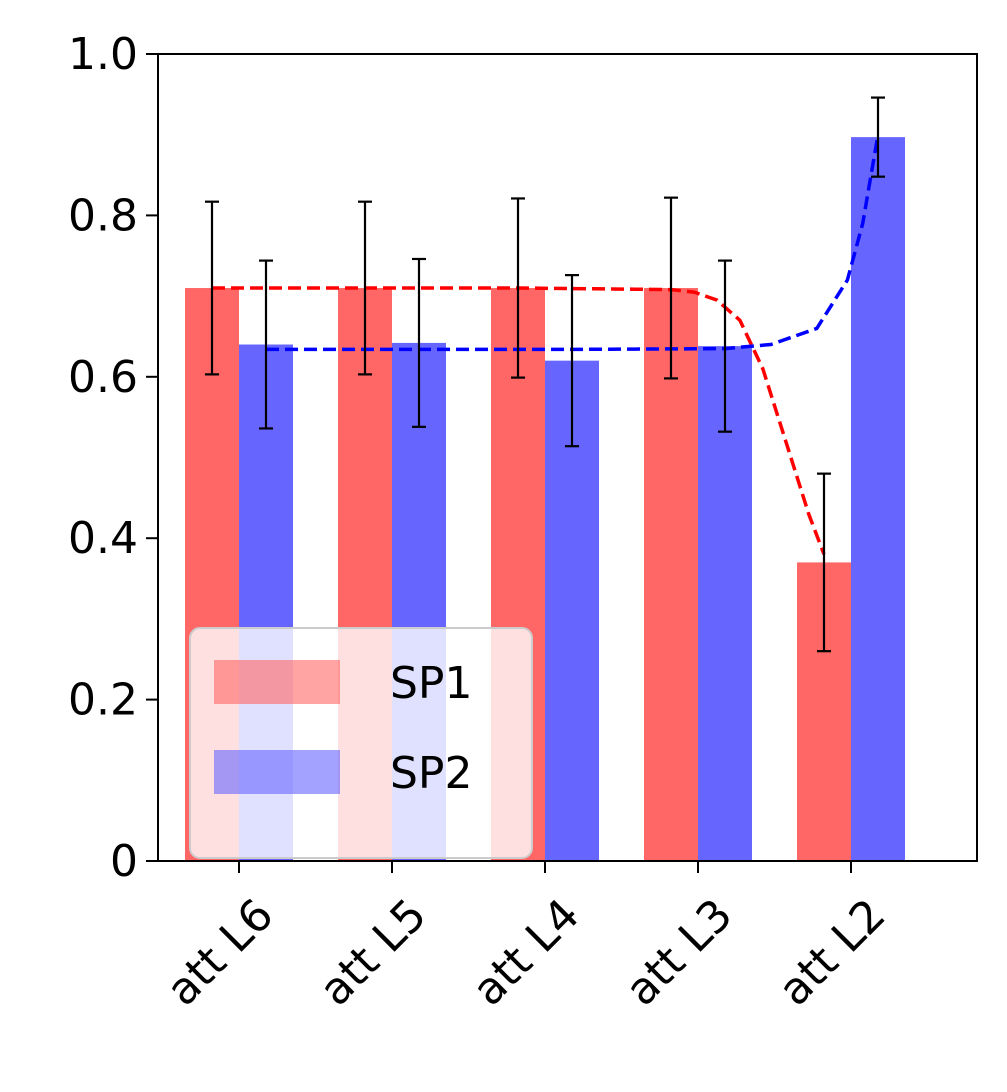 The image size is (1007, 1092). What do you see at coordinates (103, 54) in the screenshot?
I see `y-tick-label: 1.0` at bounding box center [103, 54].